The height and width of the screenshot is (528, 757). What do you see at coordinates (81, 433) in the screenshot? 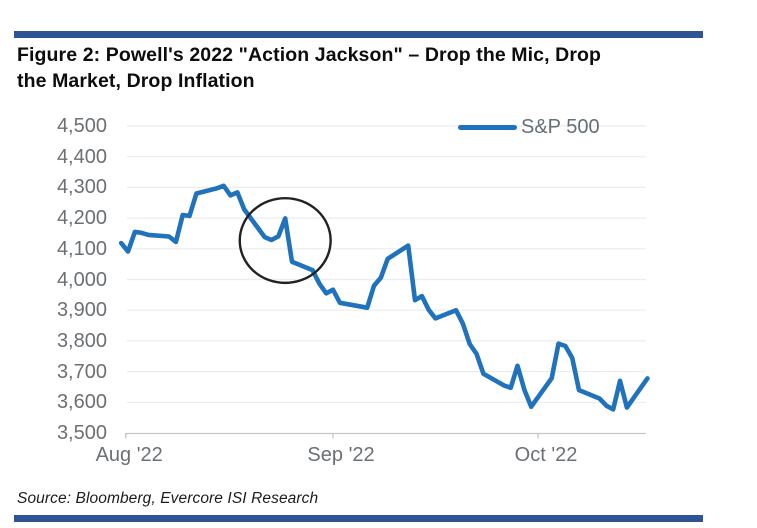
I see `y-axis-tick-label: 3,500` at bounding box center [81, 433].